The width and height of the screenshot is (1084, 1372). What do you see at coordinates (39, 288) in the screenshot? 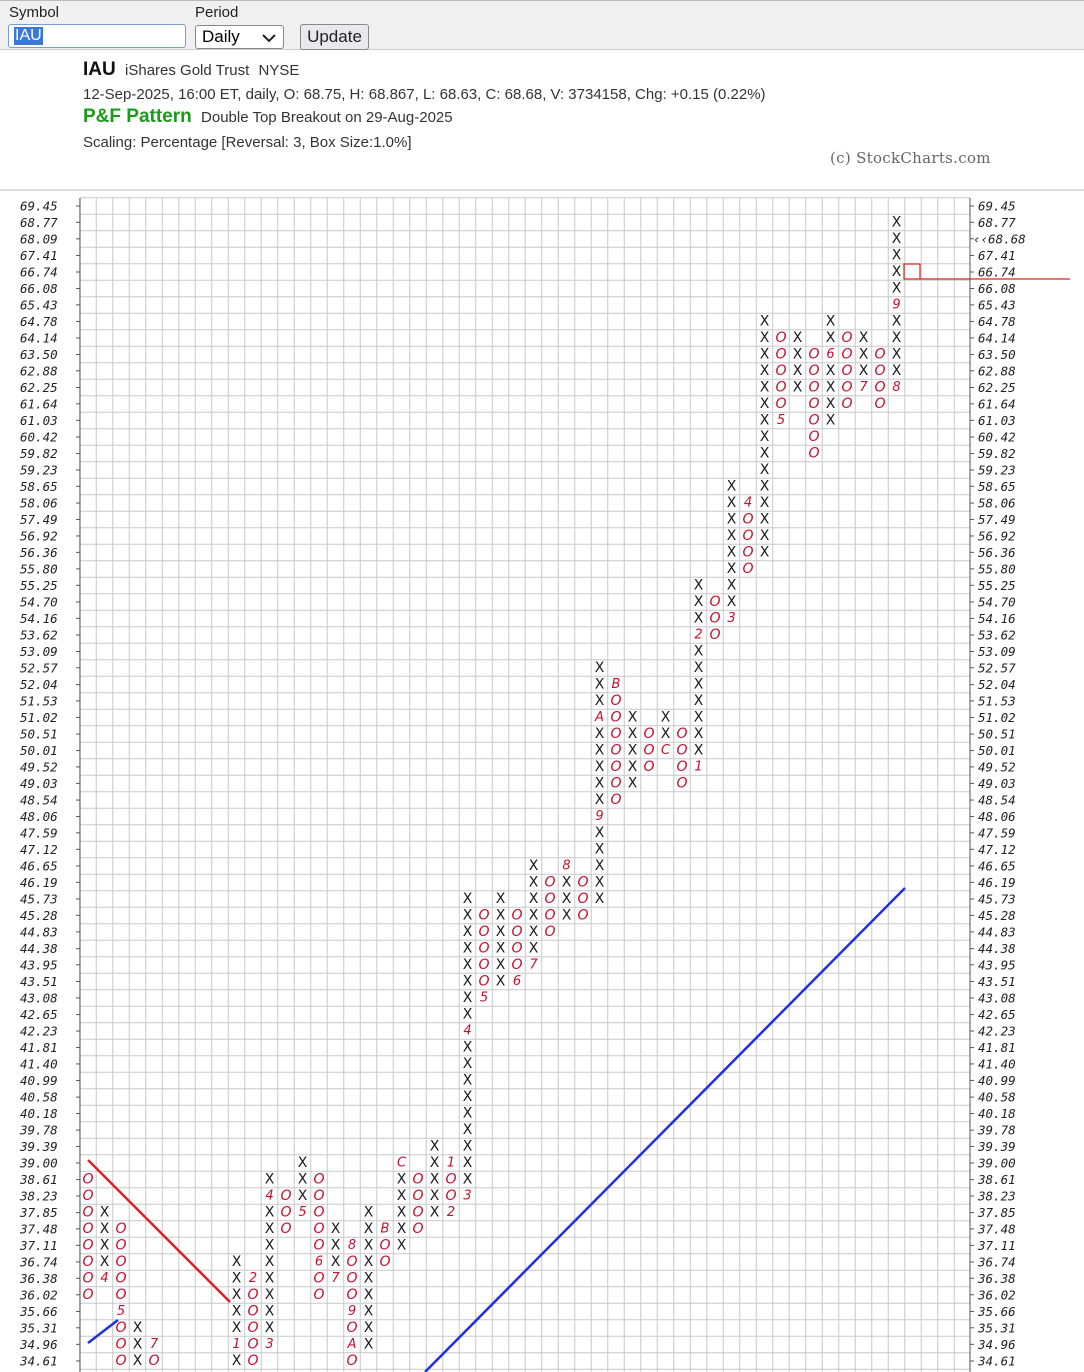
I see `y-tick-label: 66.08` at bounding box center [39, 288].